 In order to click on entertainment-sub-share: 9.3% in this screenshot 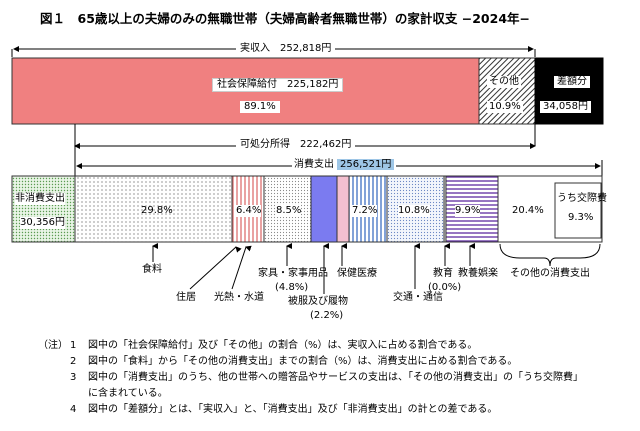, I will do `click(581, 217)`.